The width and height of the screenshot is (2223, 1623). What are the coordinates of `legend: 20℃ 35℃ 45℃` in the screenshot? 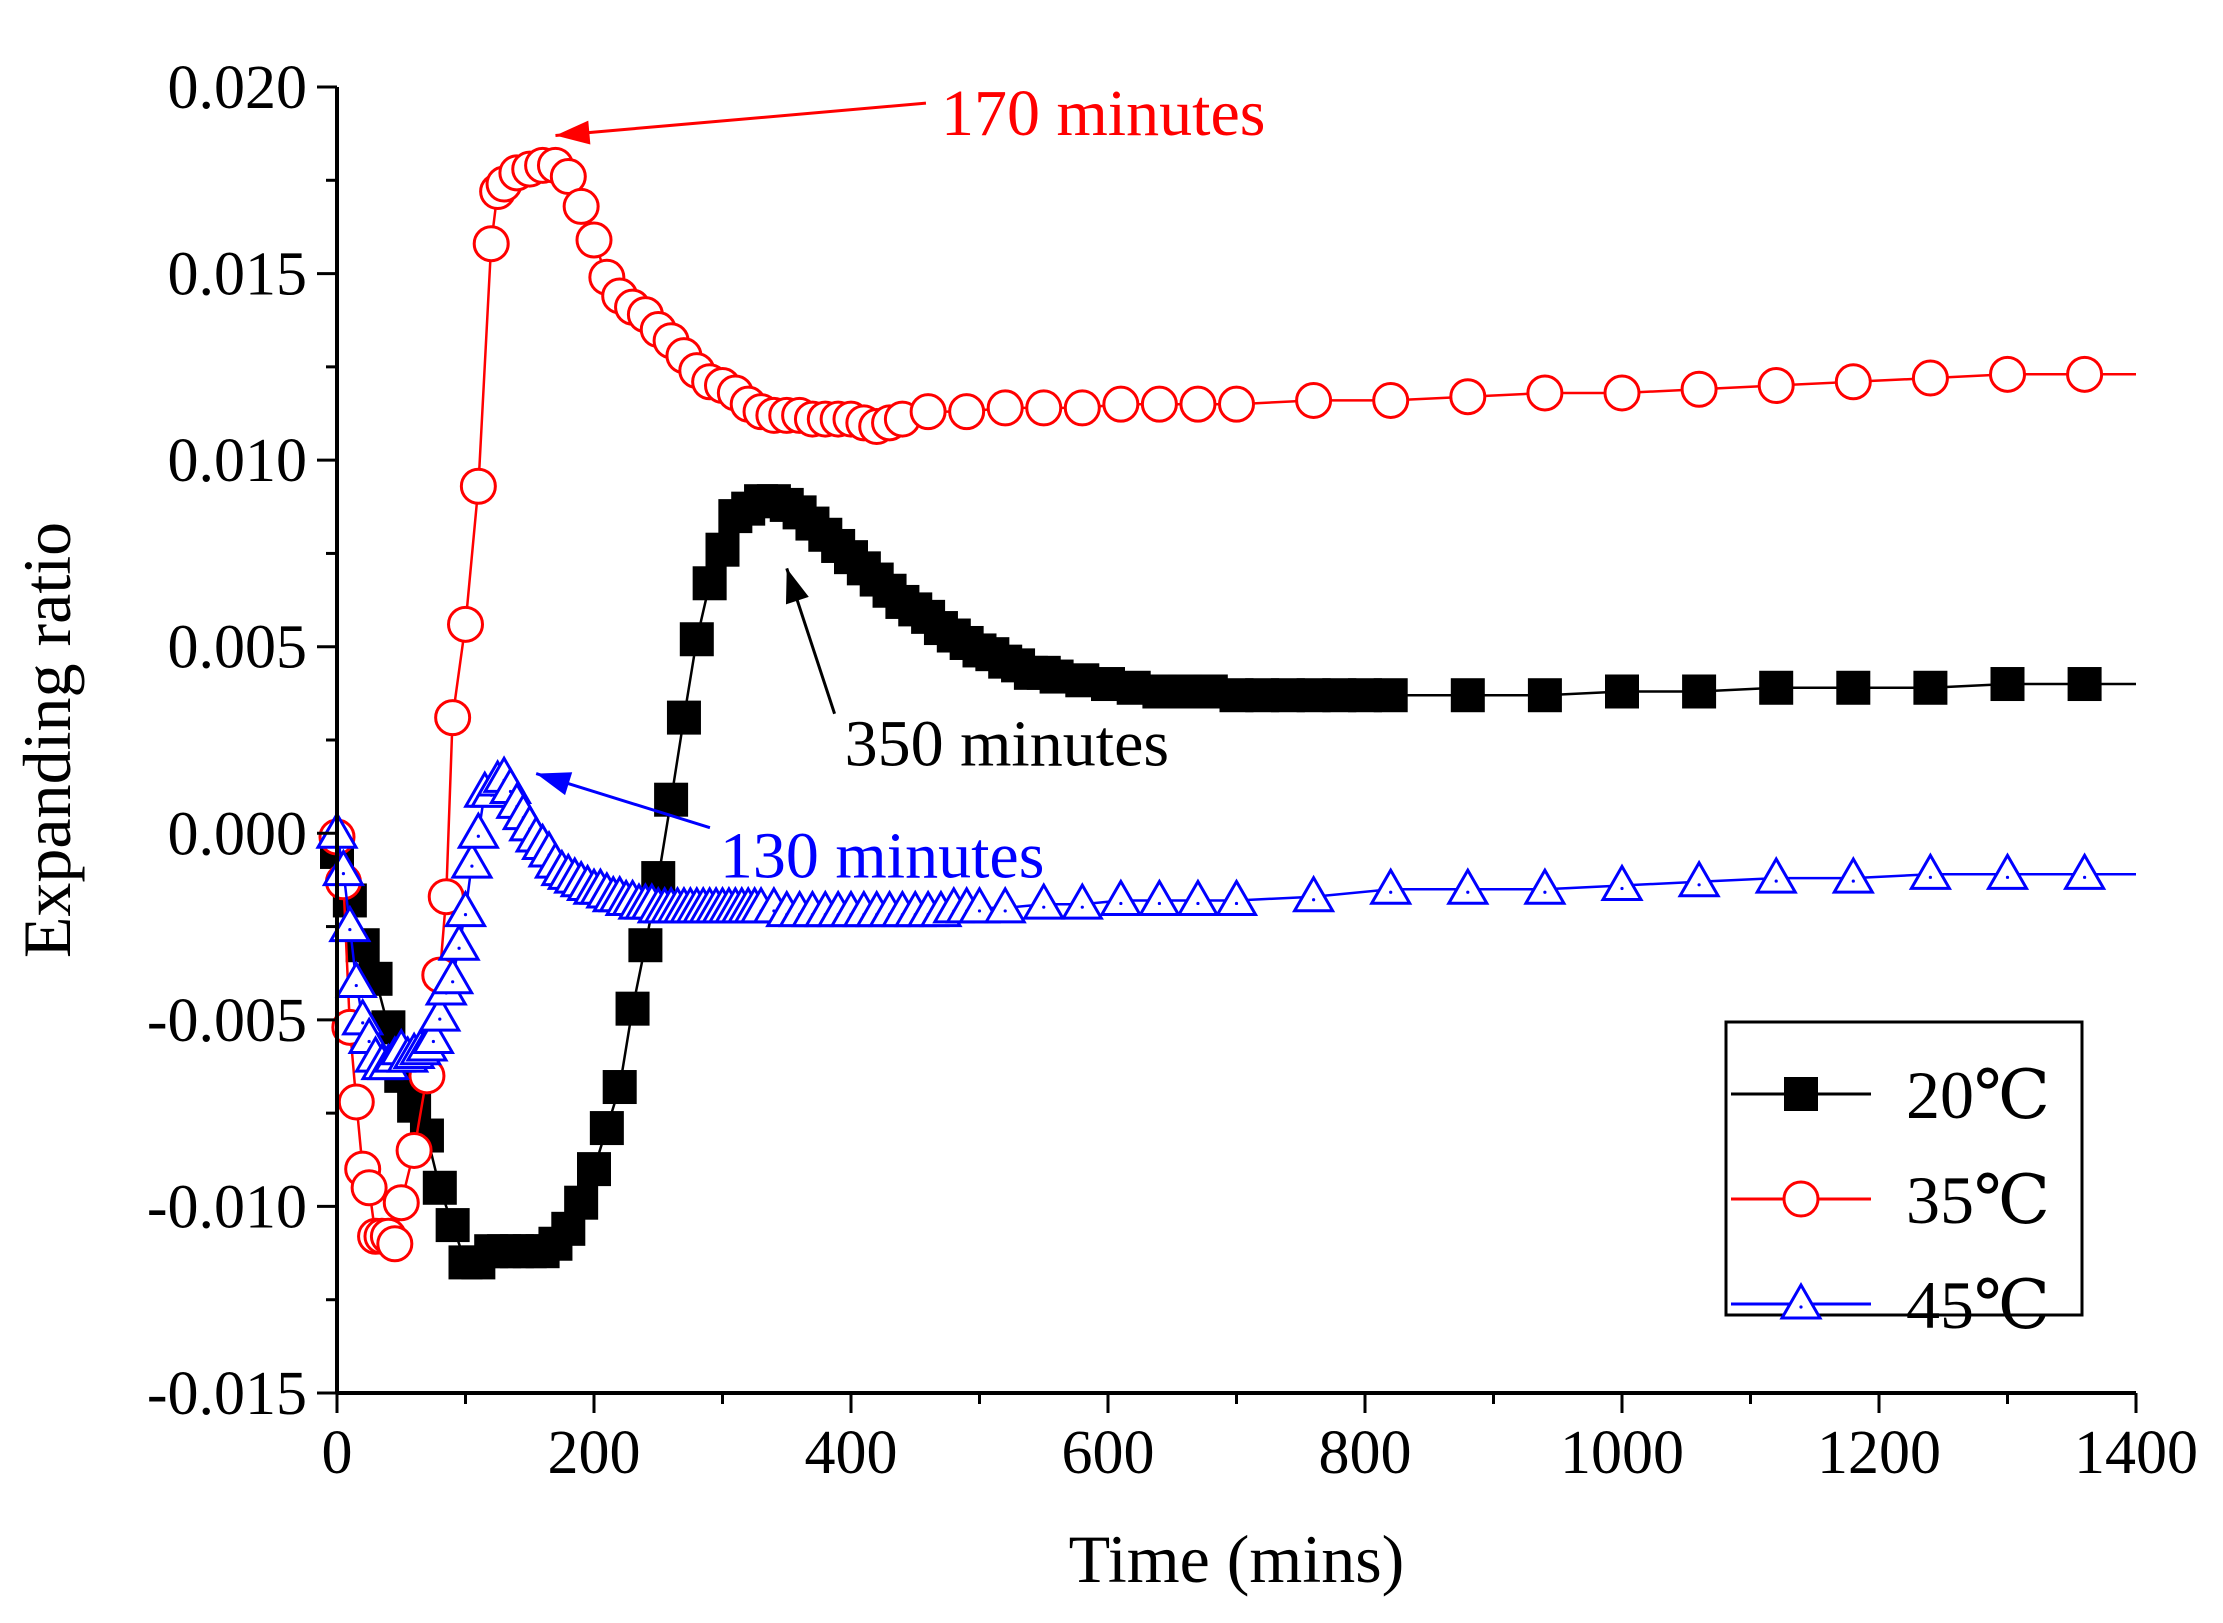 It's located at (1904, 1181).